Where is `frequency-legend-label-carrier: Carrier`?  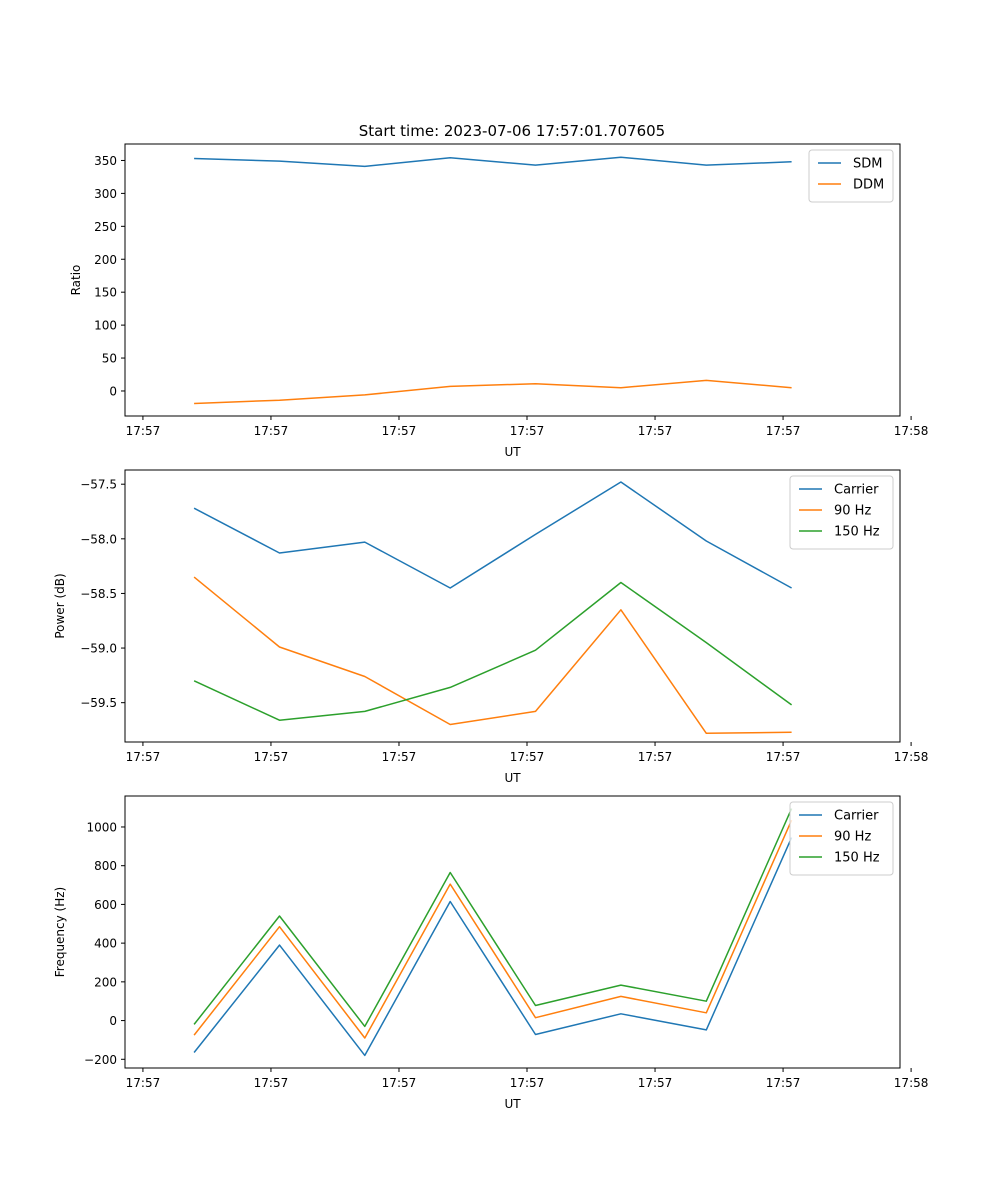
frequency-legend-label-carrier: Carrier is located at coordinates (856, 816).